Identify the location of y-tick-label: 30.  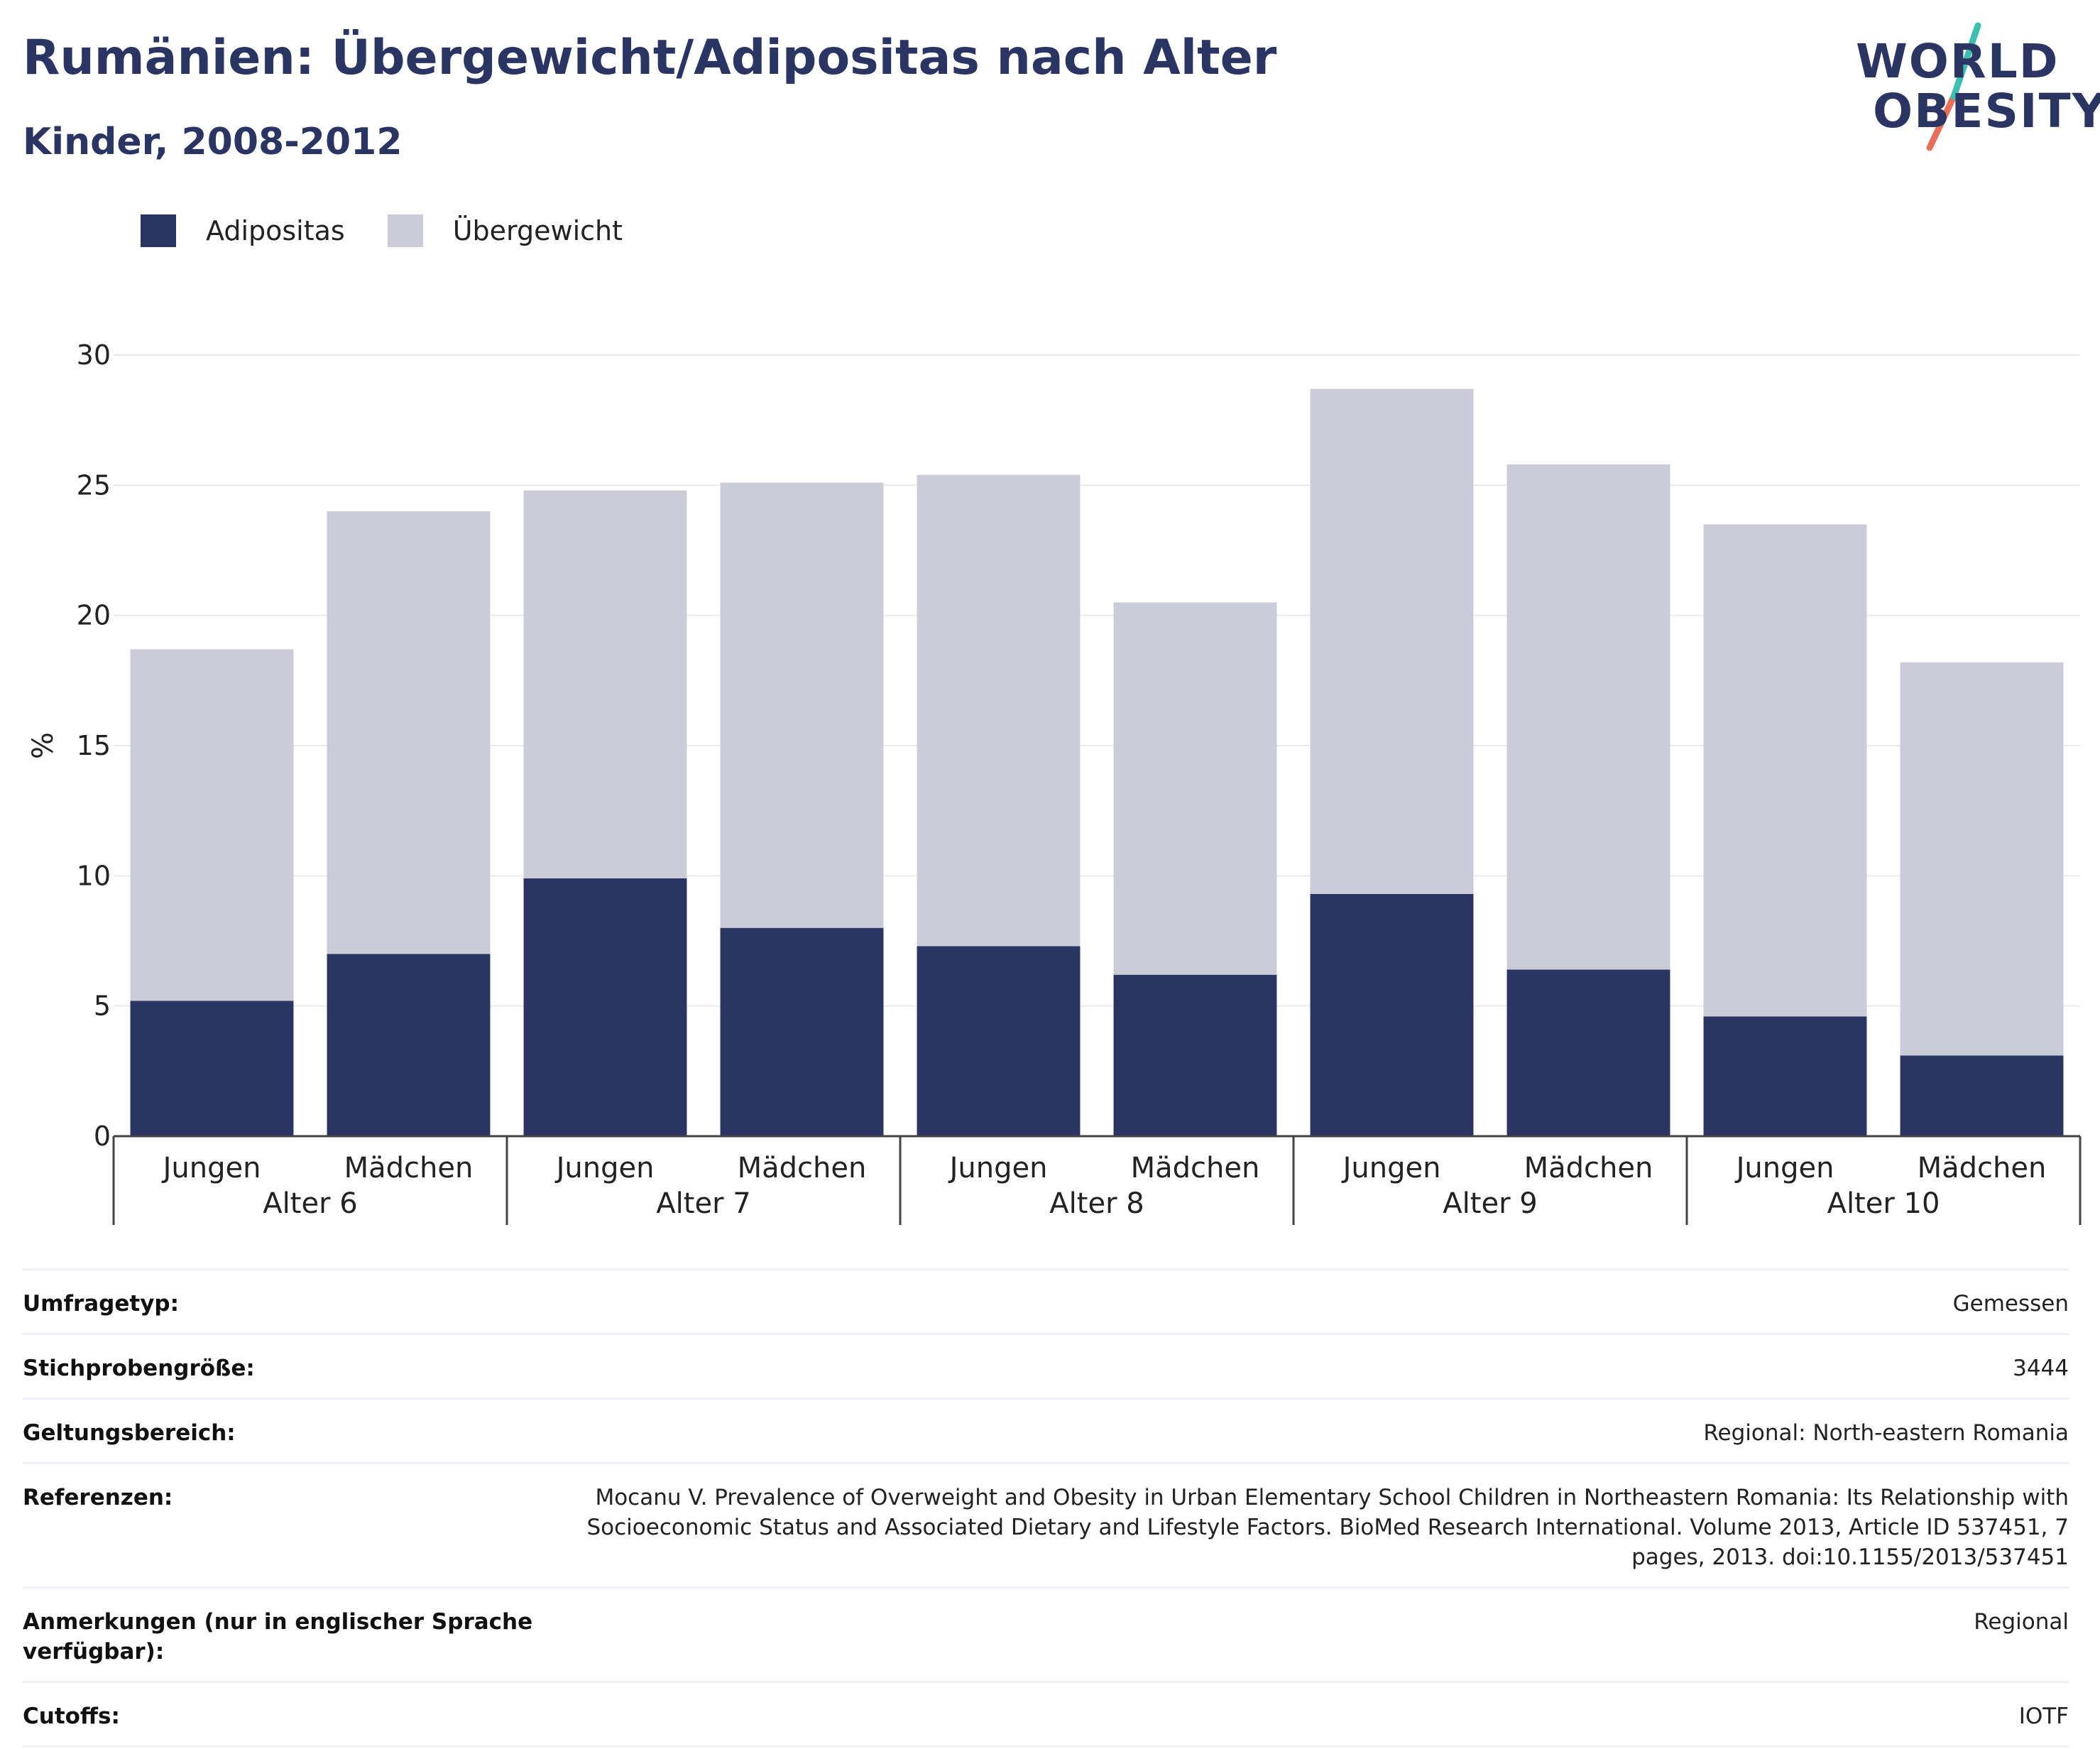
(94, 355).